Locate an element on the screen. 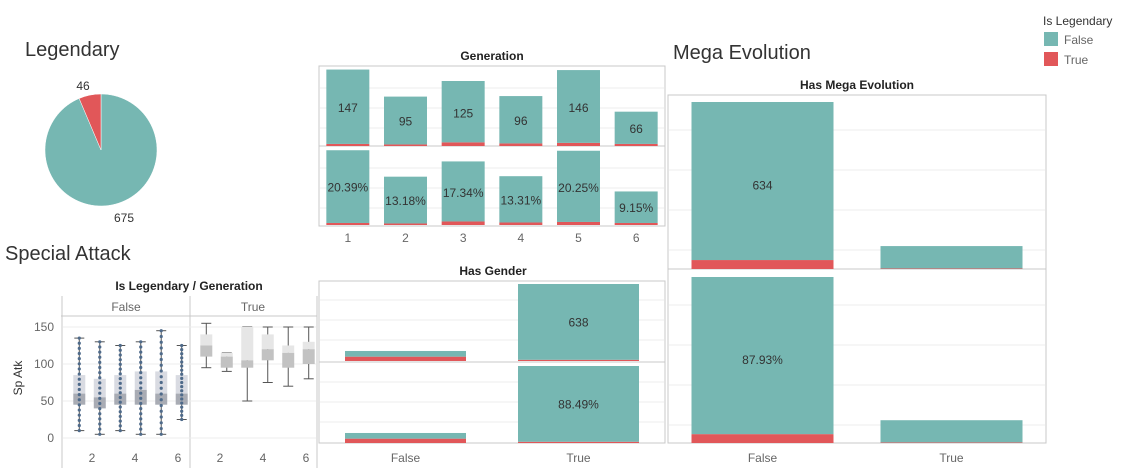  mega-xtick-false: False is located at coordinates (763, 458).